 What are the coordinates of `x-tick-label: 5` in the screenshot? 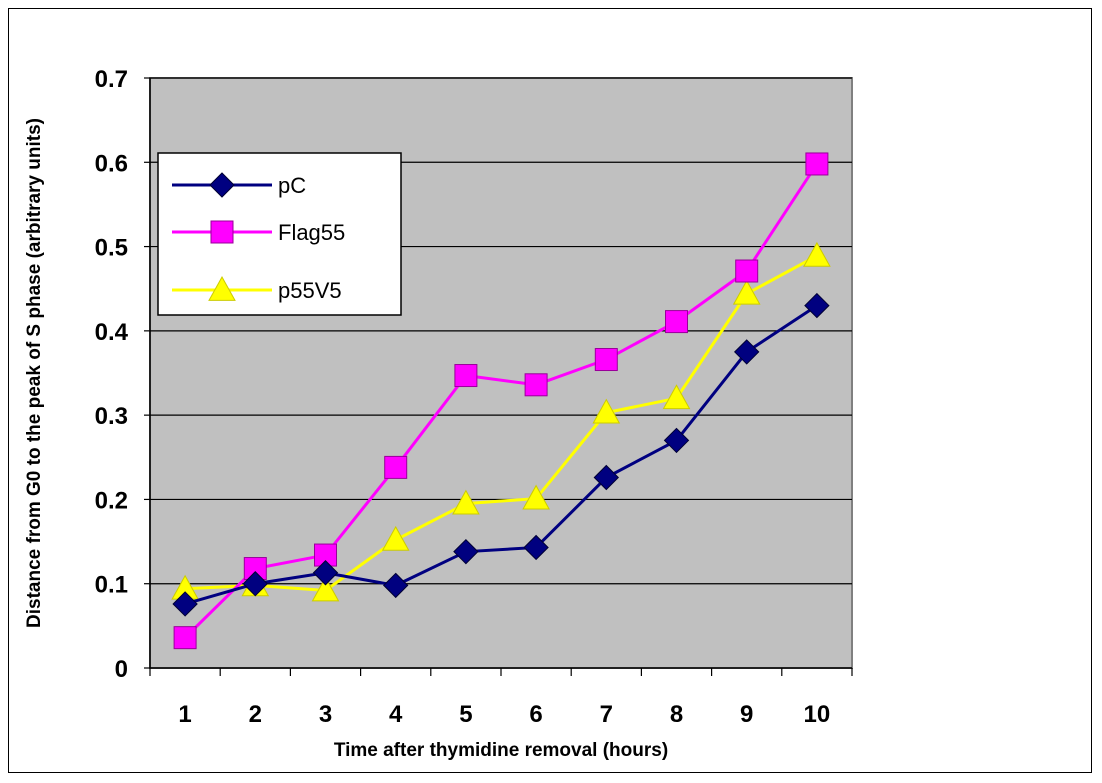 It's located at (465, 714).